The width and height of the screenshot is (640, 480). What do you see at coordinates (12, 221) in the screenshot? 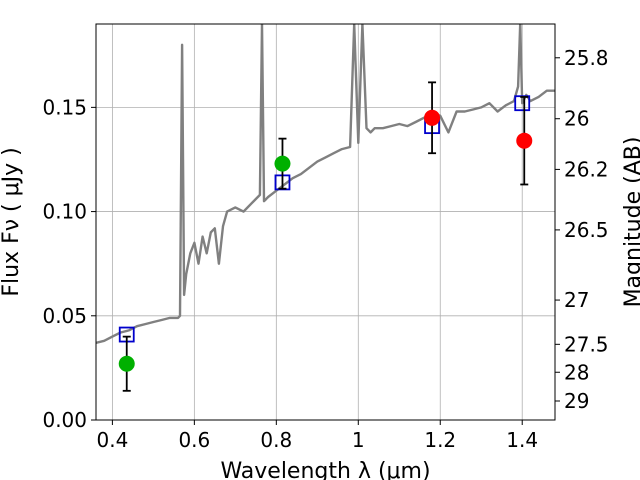
I see `y-axis-label: Flux Fν ( μJy )` at bounding box center [12, 221].